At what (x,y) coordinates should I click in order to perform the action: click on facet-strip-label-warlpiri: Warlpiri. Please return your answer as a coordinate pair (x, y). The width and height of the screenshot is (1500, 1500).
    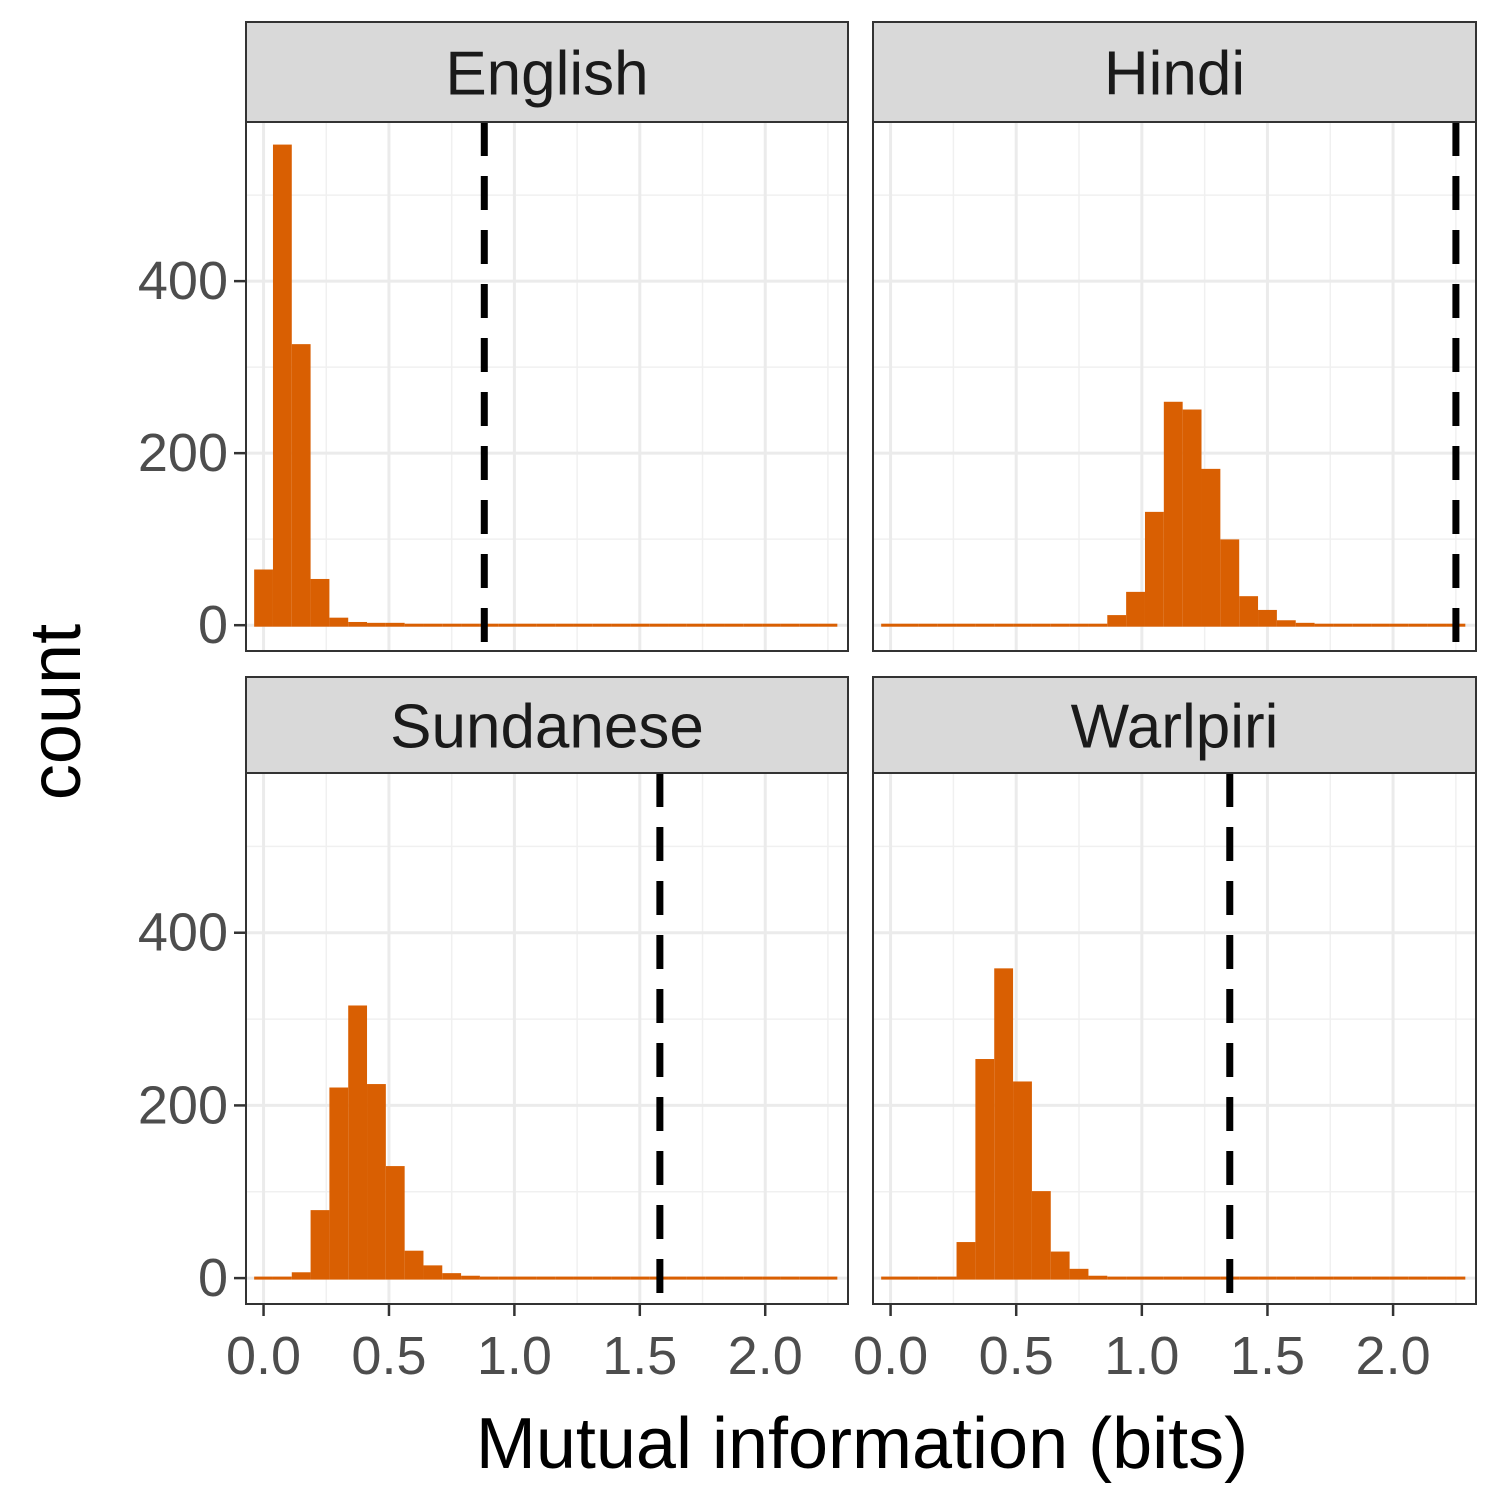
    Looking at the image, I should click on (1175, 727).